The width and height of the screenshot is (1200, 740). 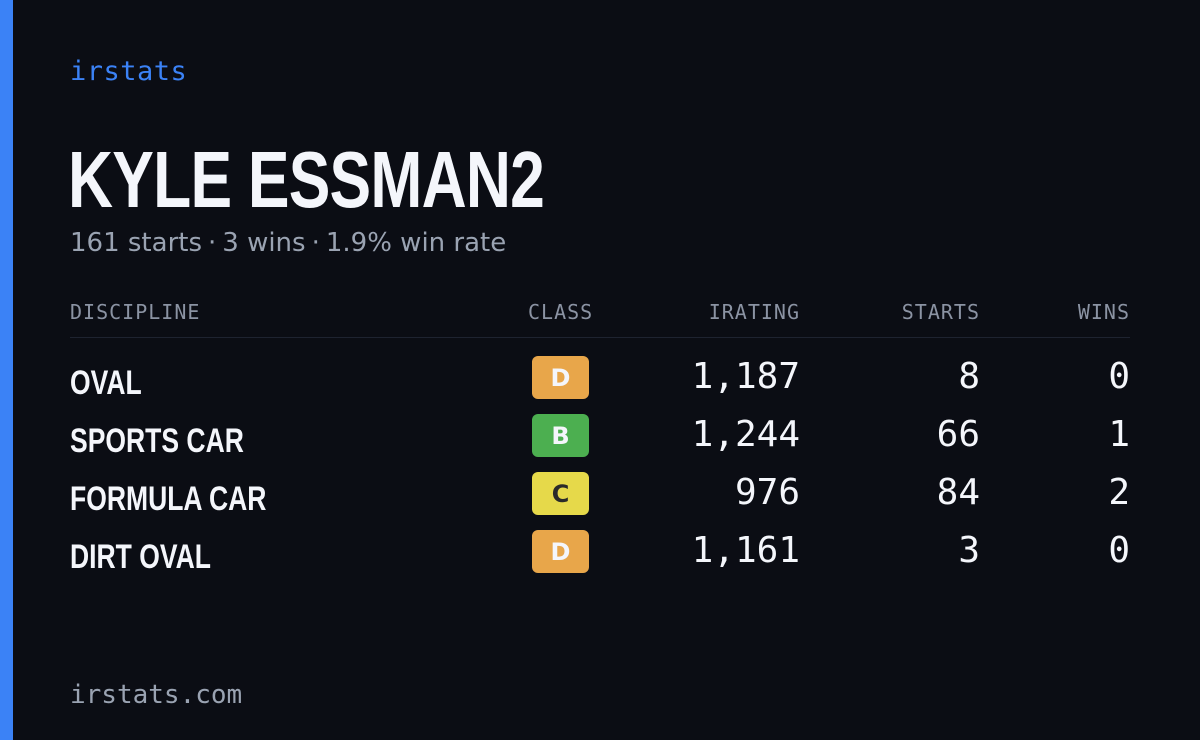 What do you see at coordinates (745, 376) in the screenshot?
I see `irating-value: 1,187` at bounding box center [745, 376].